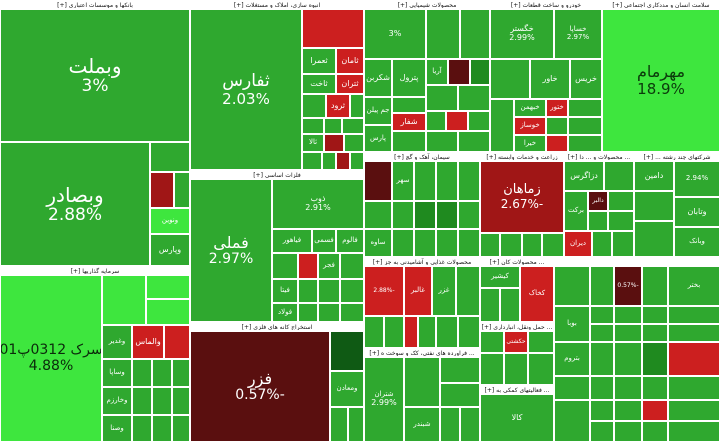 Image resolution: width=720 pixels, height=442 pixels. Describe the element at coordinates (329, 291) in the screenshot. I see `tile-metal-c4` at that location.